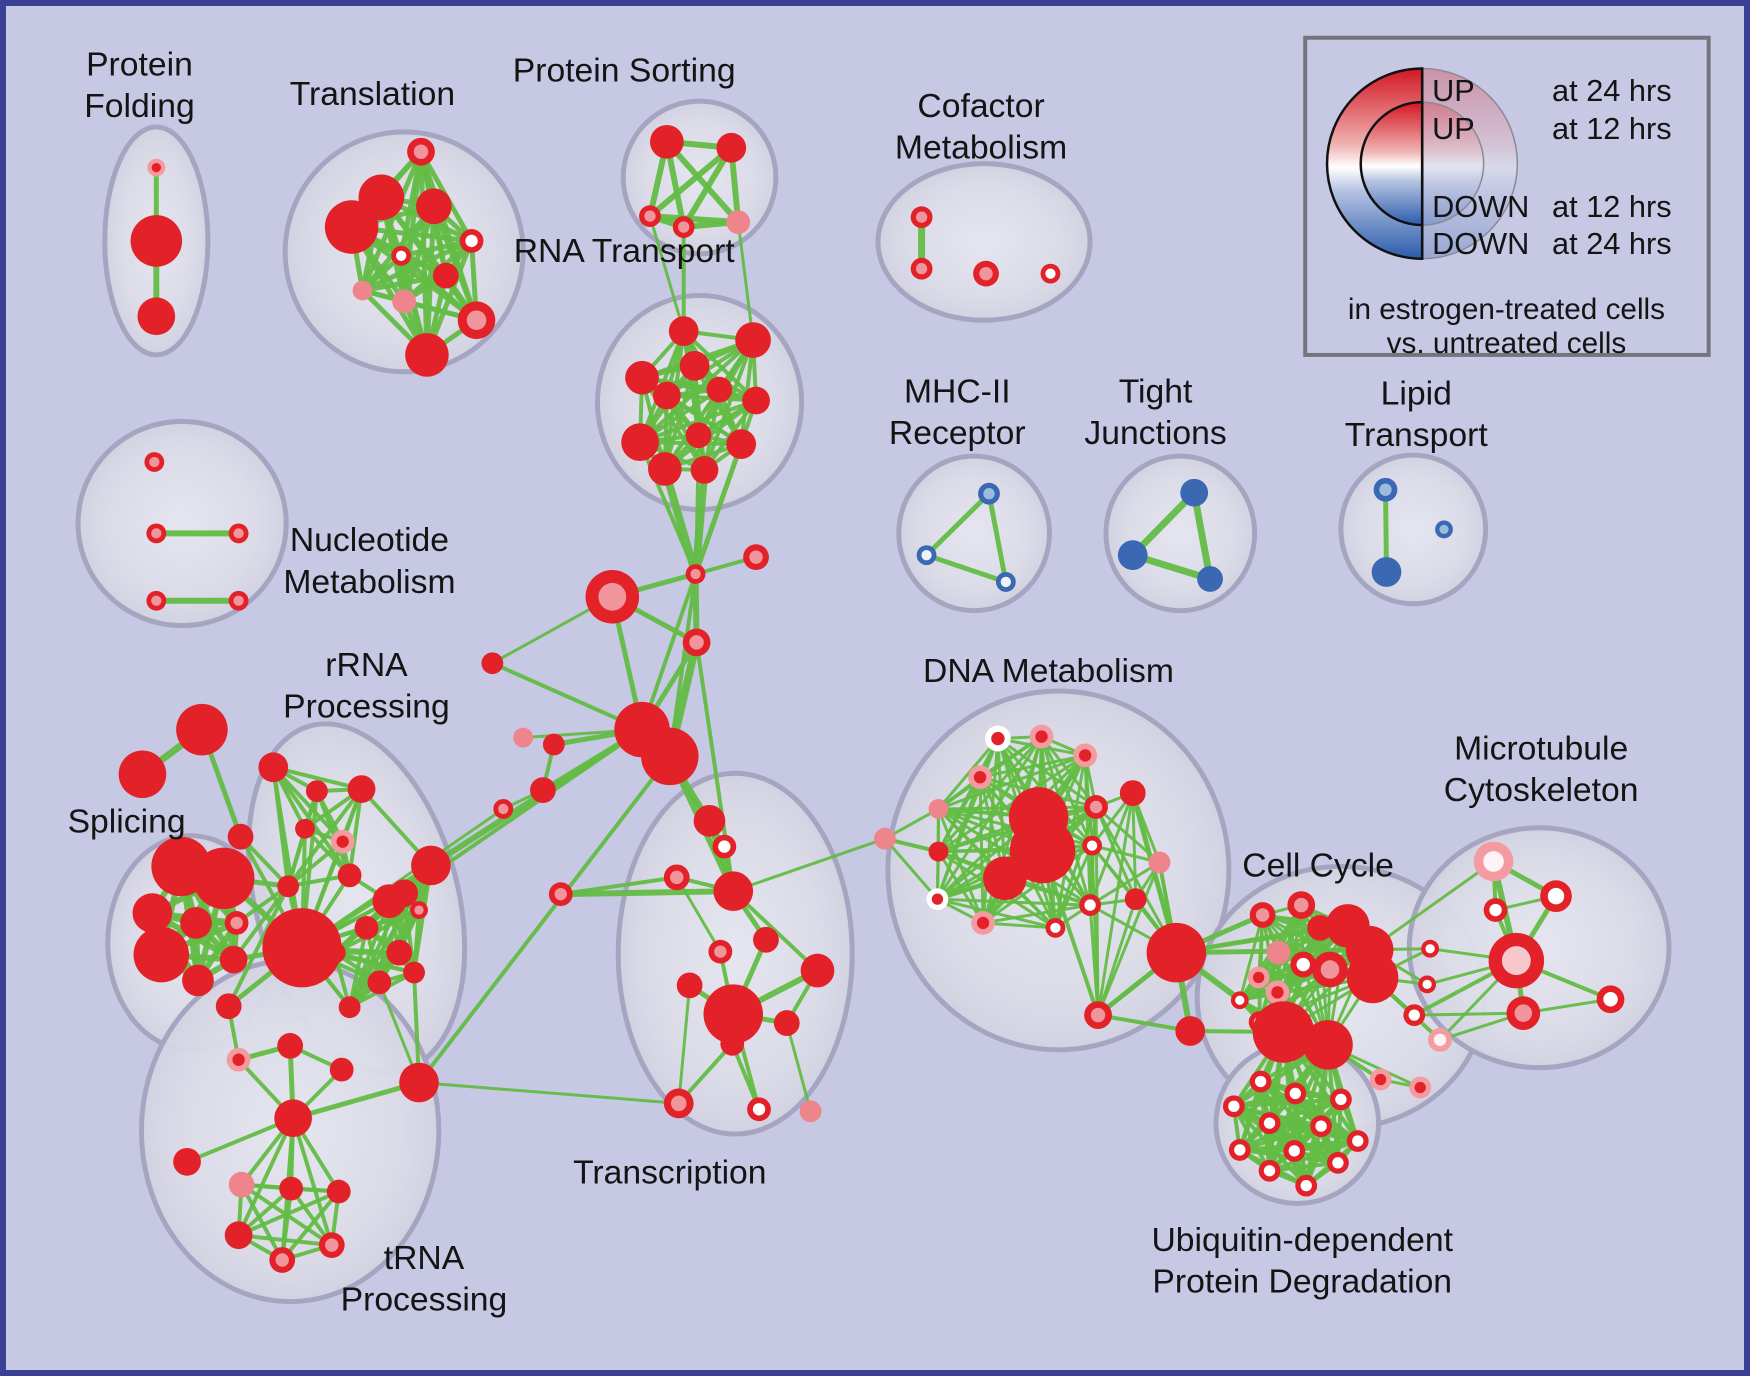 The width and height of the screenshot is (1750, 1376). Describe the element at coordinates (1422, 164) in the screenshot. I see `legend-updown-circle-icon` at that location.